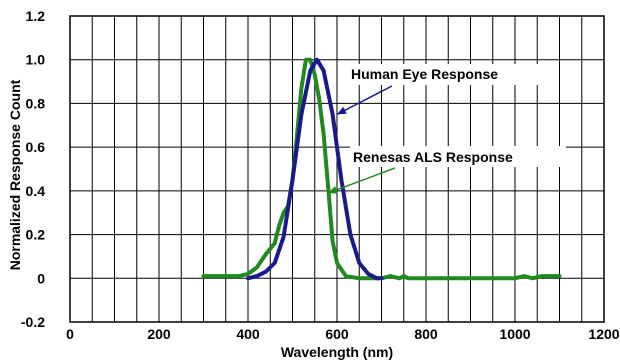 This screenshot has width=620, height=363. Describe the element at coordinates (36, 235) in the screenshot. I see `y-tick-label: 0.2` at that location.